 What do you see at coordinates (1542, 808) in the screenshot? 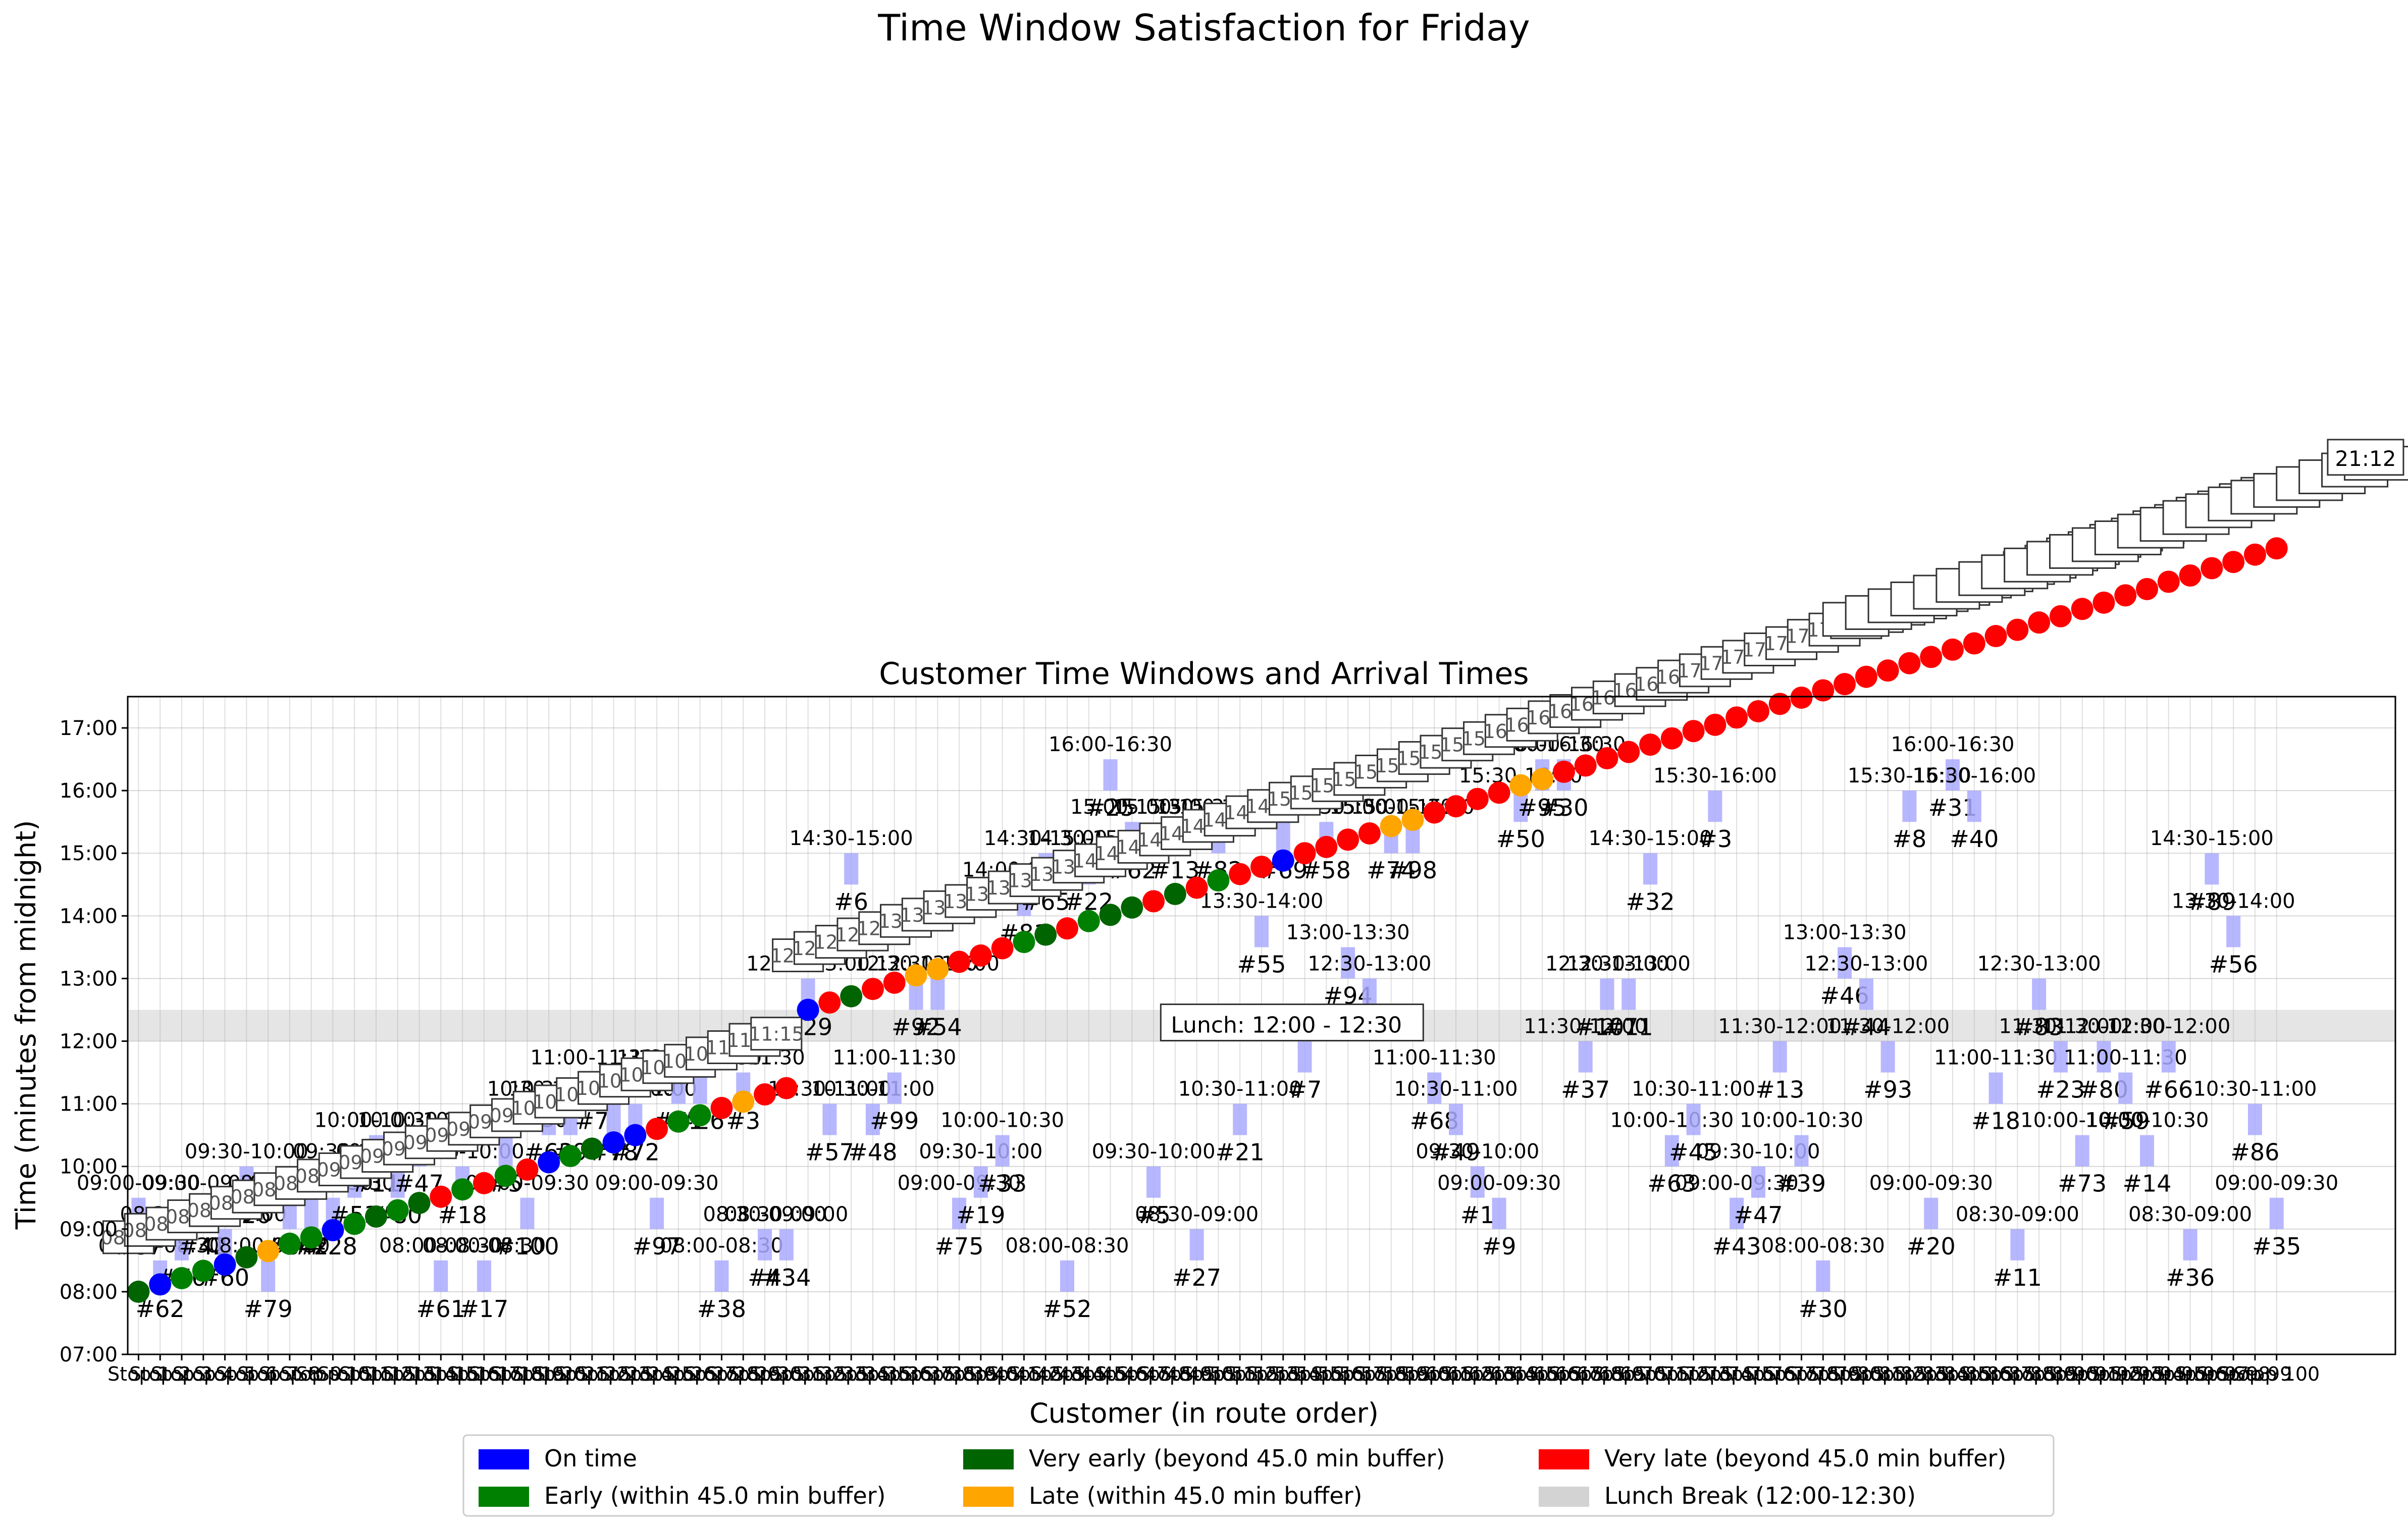
I see `customer-label: #95` at bounding box center [1542, 808].